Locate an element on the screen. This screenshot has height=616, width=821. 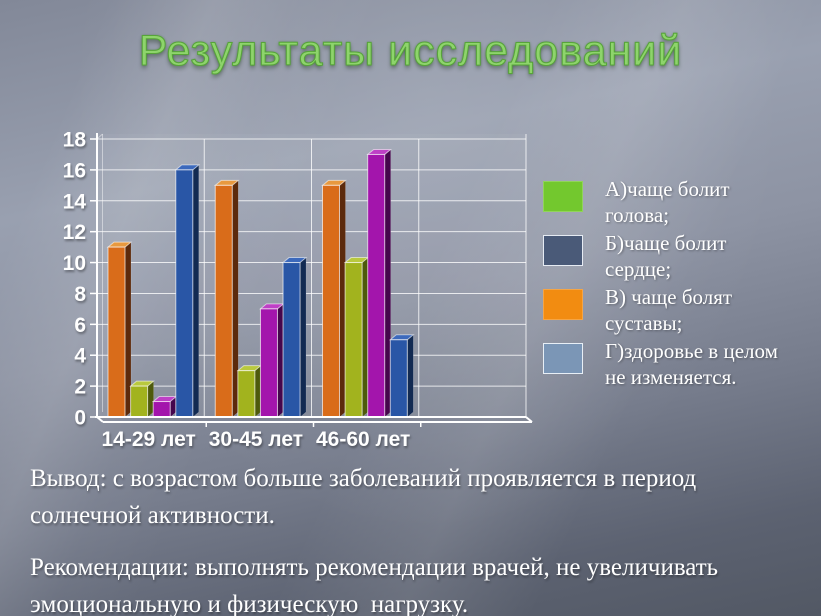
legend-item-1: Б)чаще болит сердце; is located at coordinates (676, 257).